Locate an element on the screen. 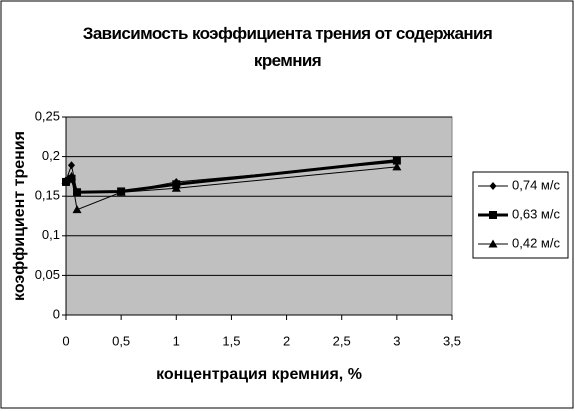  y-tick-label: 0,2 is located at coordinates (51, 155).